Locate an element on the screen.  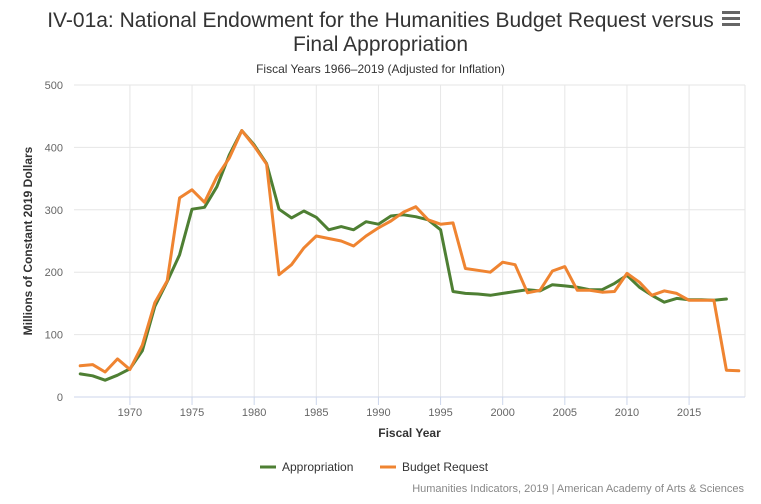
y-tick-label: 500 is located at coordinates (54, 86).